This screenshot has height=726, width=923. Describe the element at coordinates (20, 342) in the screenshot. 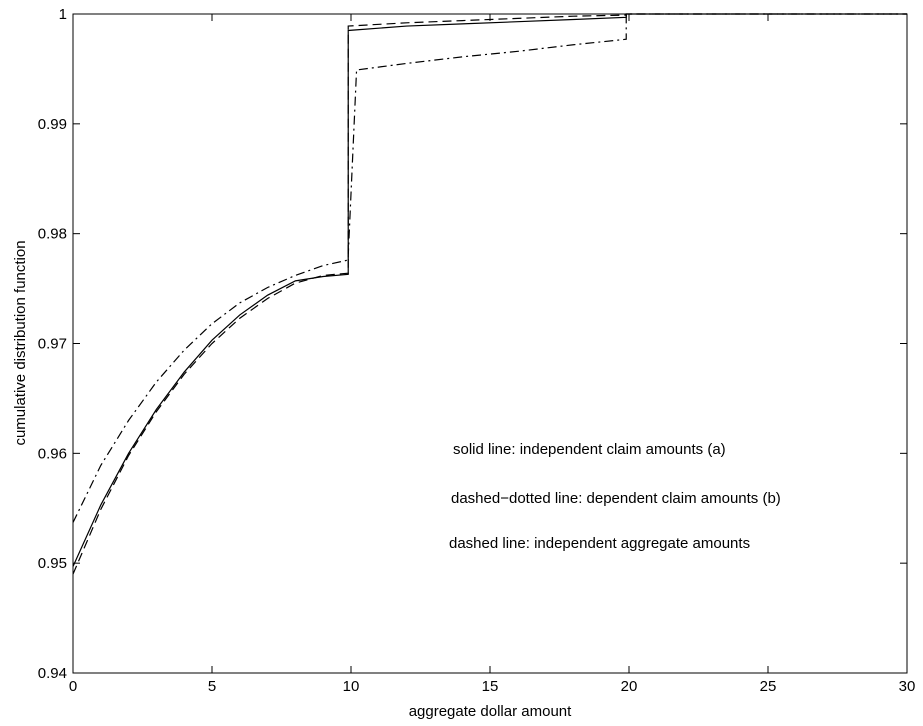

I see `y-axis-label: cumulative distribution function` at that location.